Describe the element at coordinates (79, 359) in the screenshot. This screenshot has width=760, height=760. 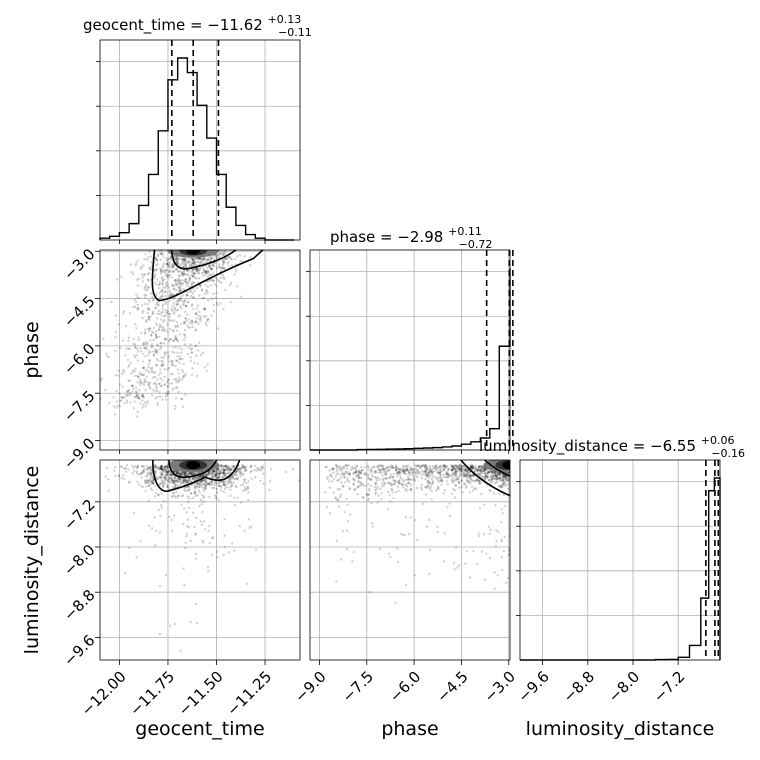
I see `y-tick-label-phase: −6.0` at that location.